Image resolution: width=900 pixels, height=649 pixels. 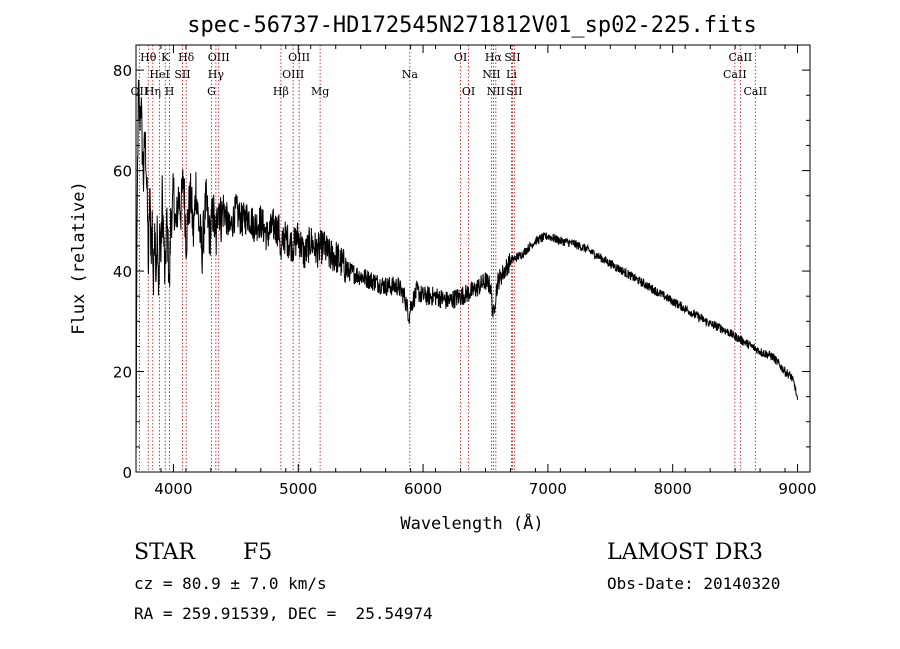 What do you see at coordinates (423, 489) in the screenshot?
I see `x-tick-label: 6000` at bounding box center [423, 489].